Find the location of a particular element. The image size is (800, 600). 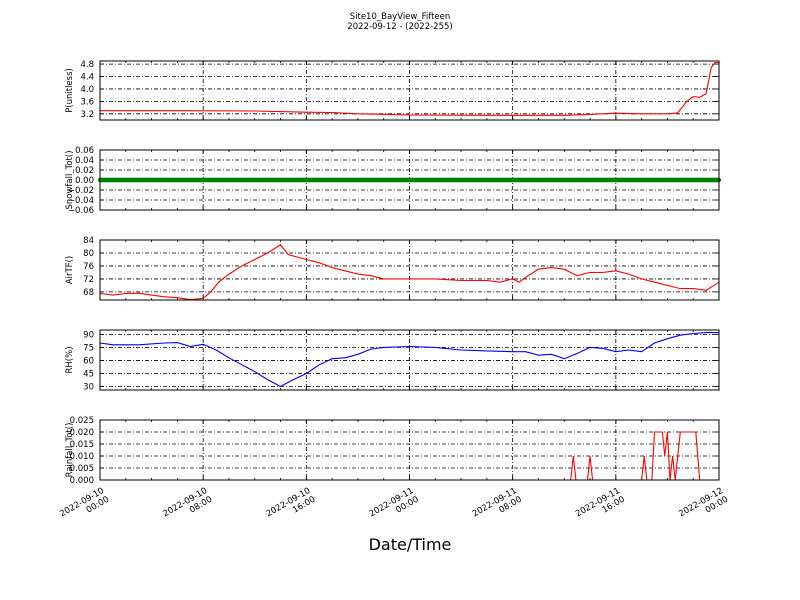

y-tick-label: 68 is located at coordinates (88, 293).